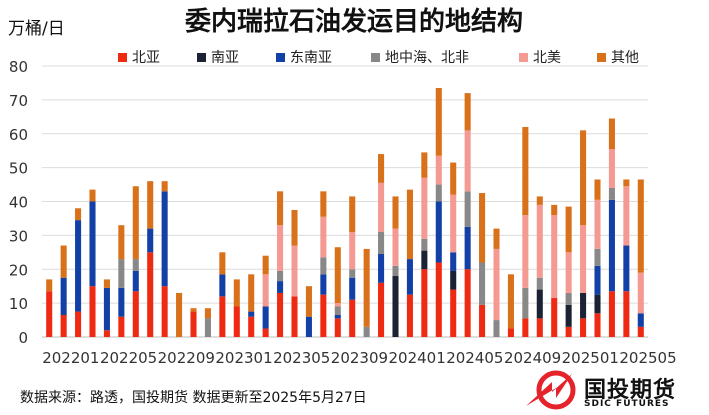  Describe the element at coordinates (547, 58) in the screenshot. I see `legend-label: 北美` at that location.